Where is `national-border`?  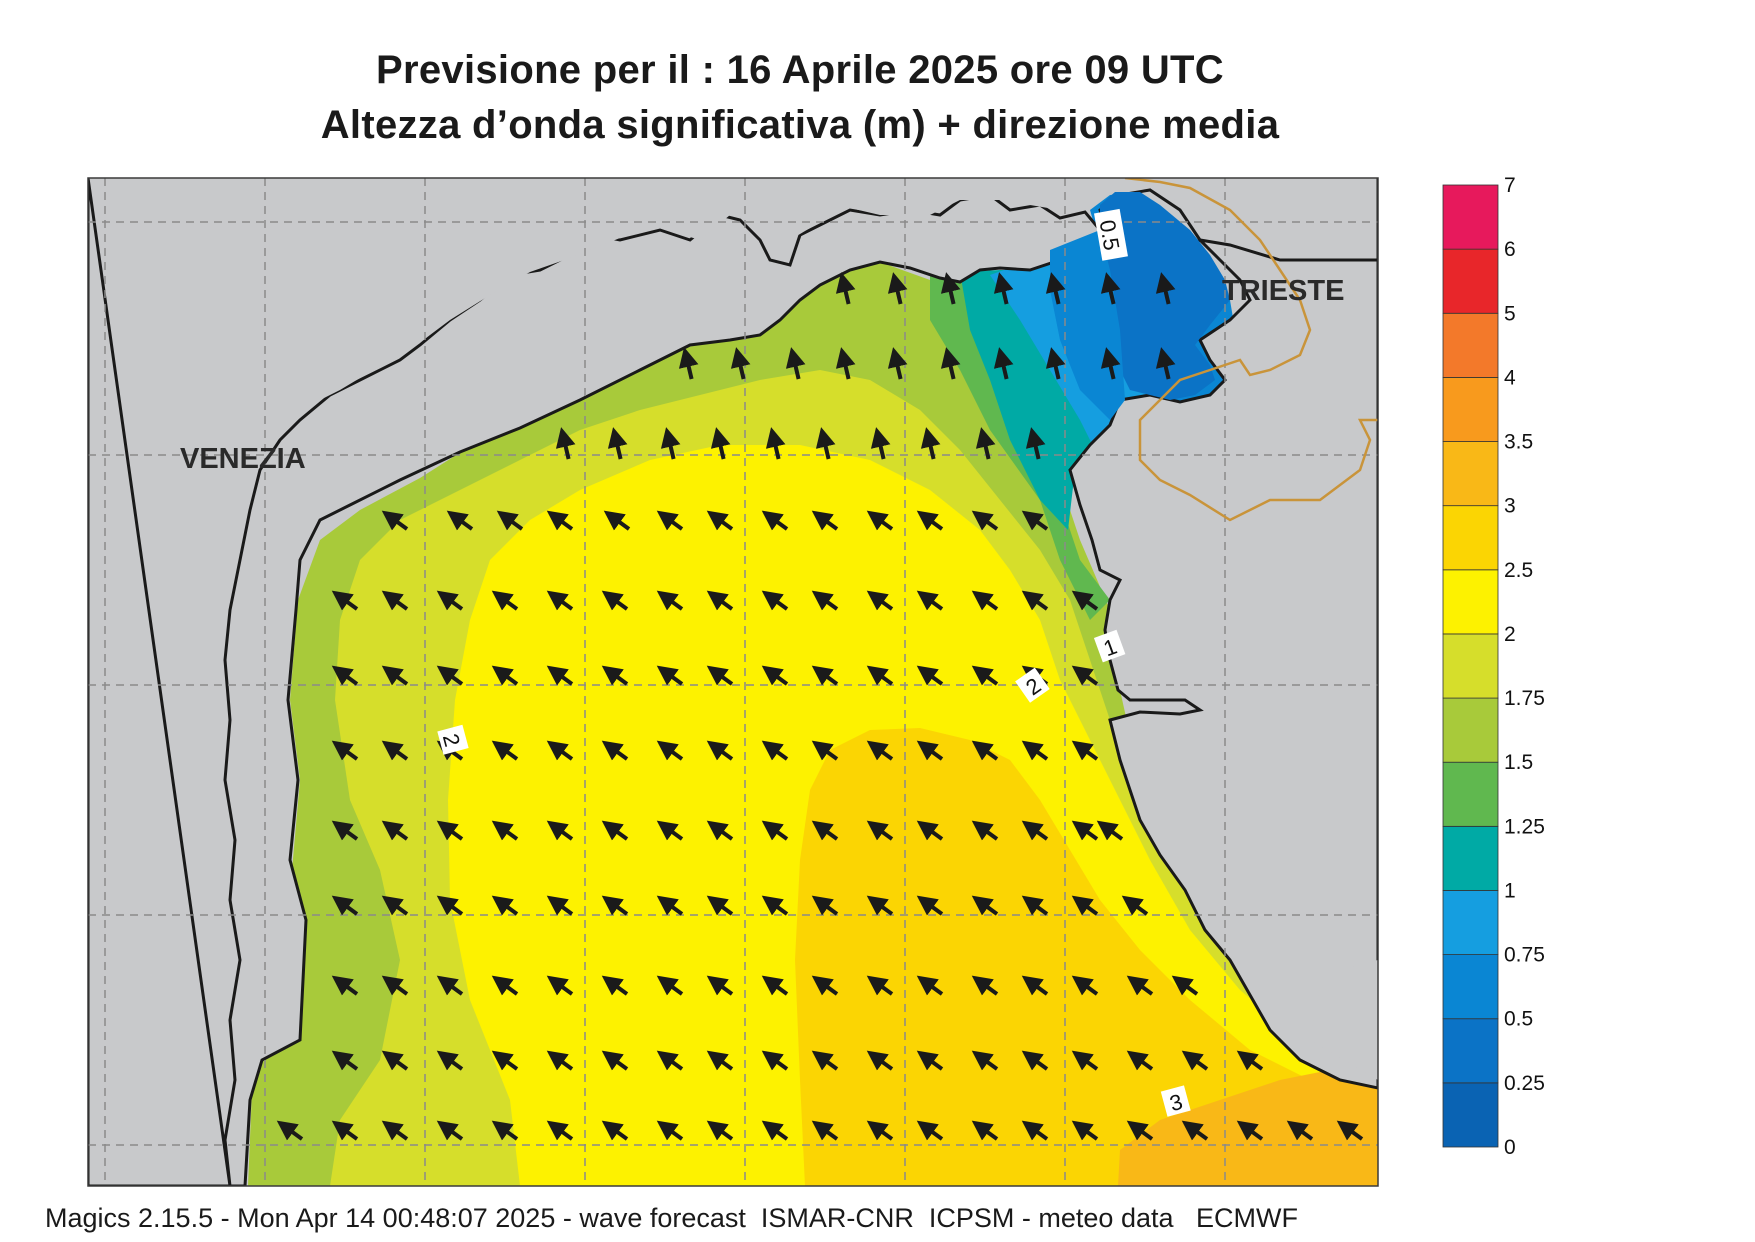 national-border is located at coordinates (1251, 350).